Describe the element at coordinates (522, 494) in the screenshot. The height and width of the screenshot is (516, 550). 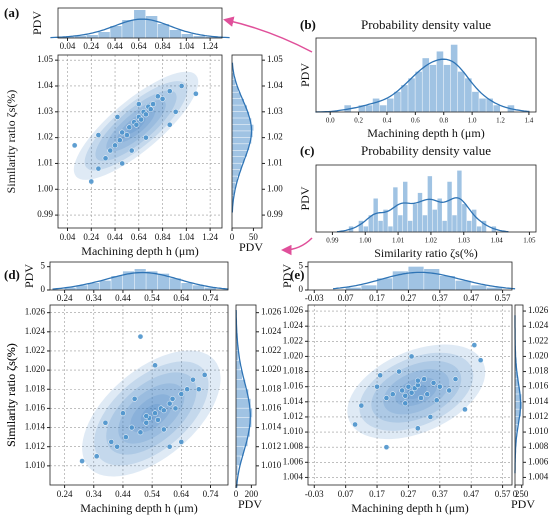
I see `x-tick-label: 250` at that location.